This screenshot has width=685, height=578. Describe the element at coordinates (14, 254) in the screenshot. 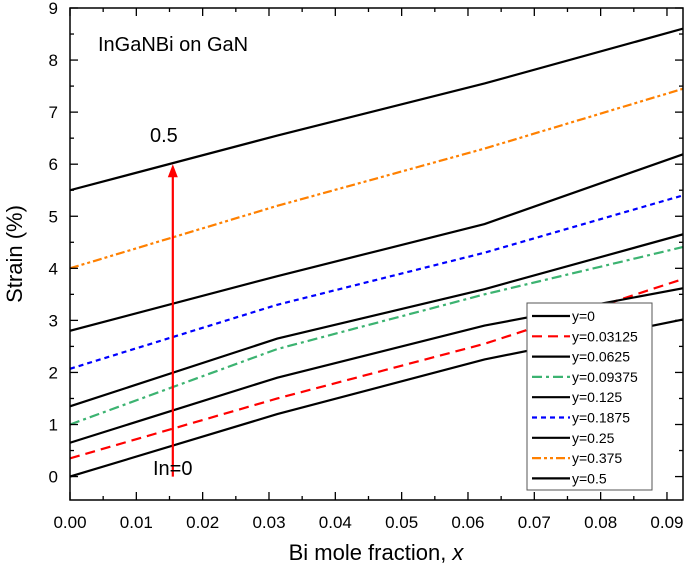

I see `y-axis-label: Strain (%)` at that location.